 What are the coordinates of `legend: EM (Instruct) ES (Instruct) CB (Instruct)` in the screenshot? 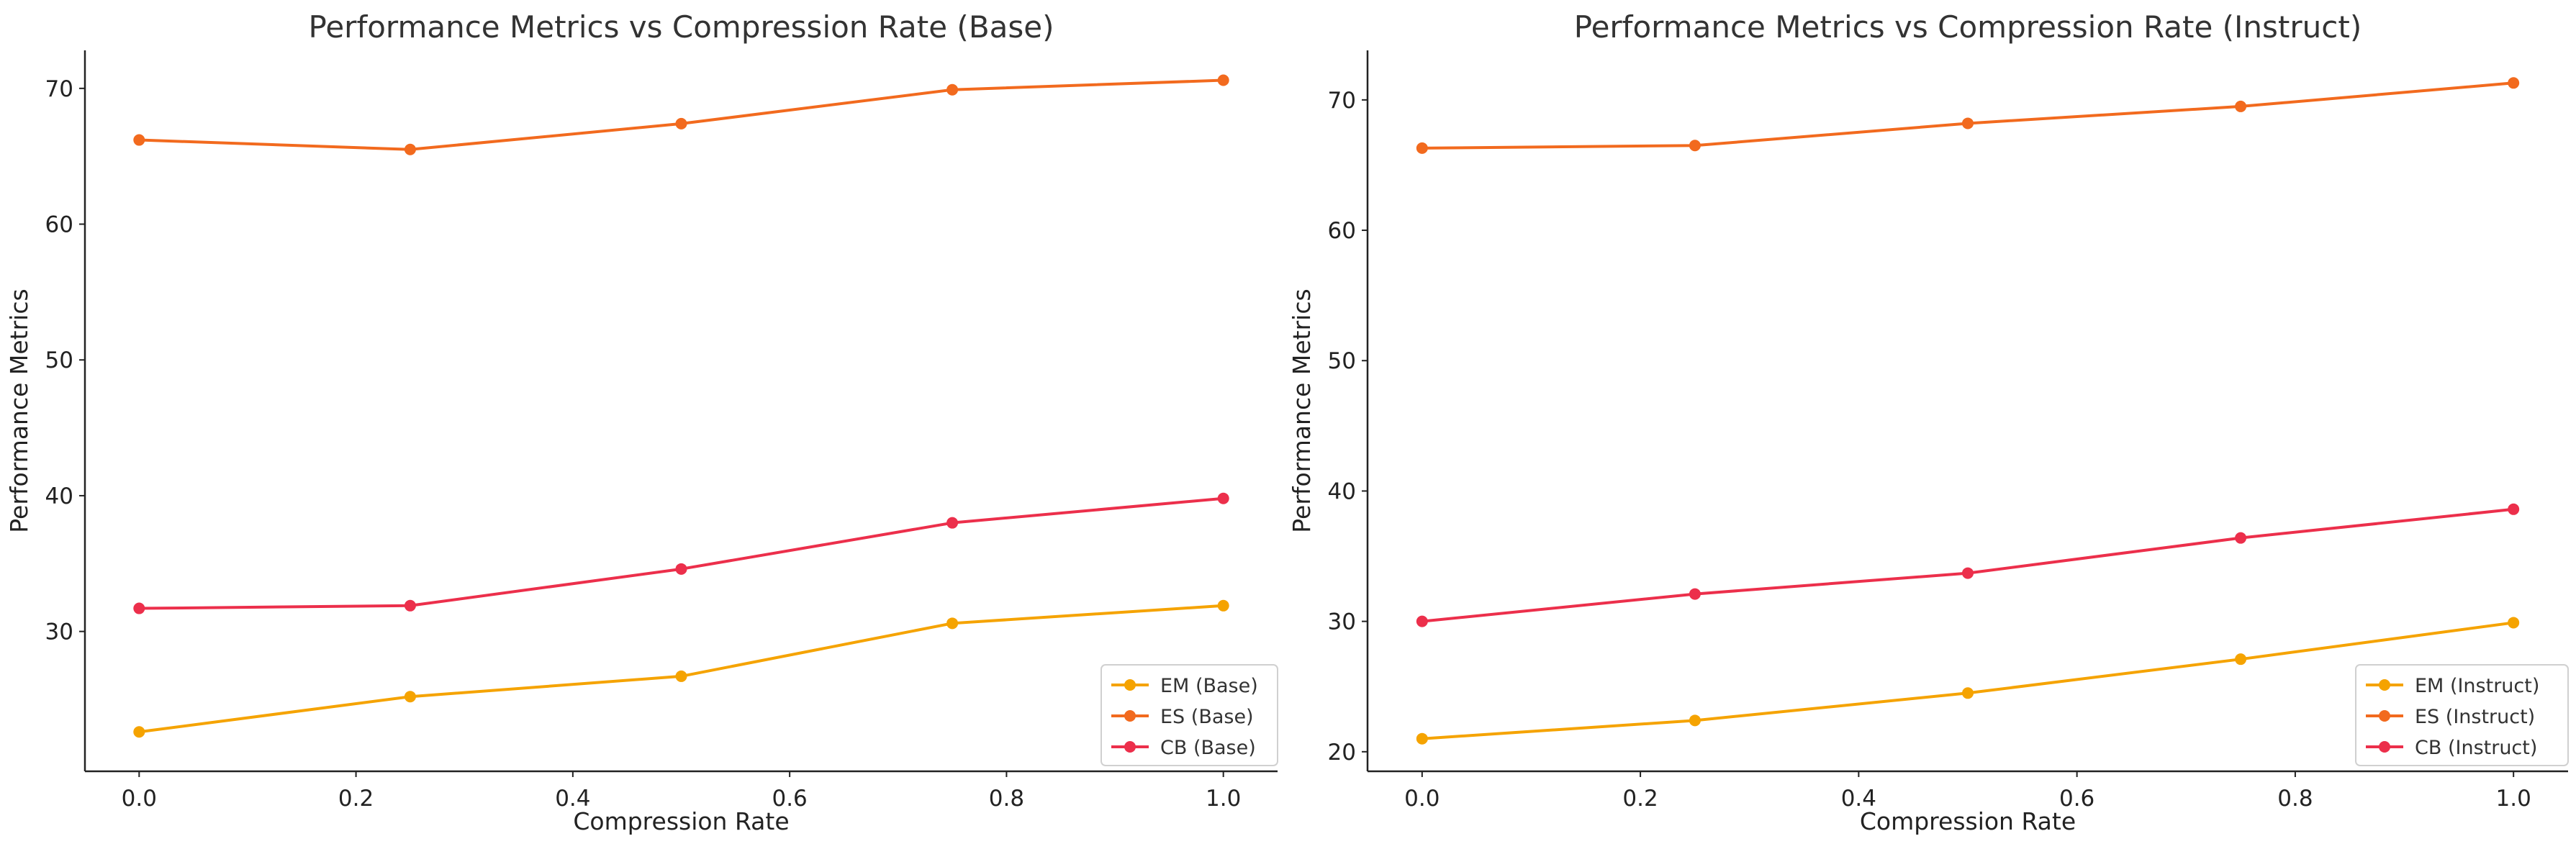 It's located at (2462, 715).